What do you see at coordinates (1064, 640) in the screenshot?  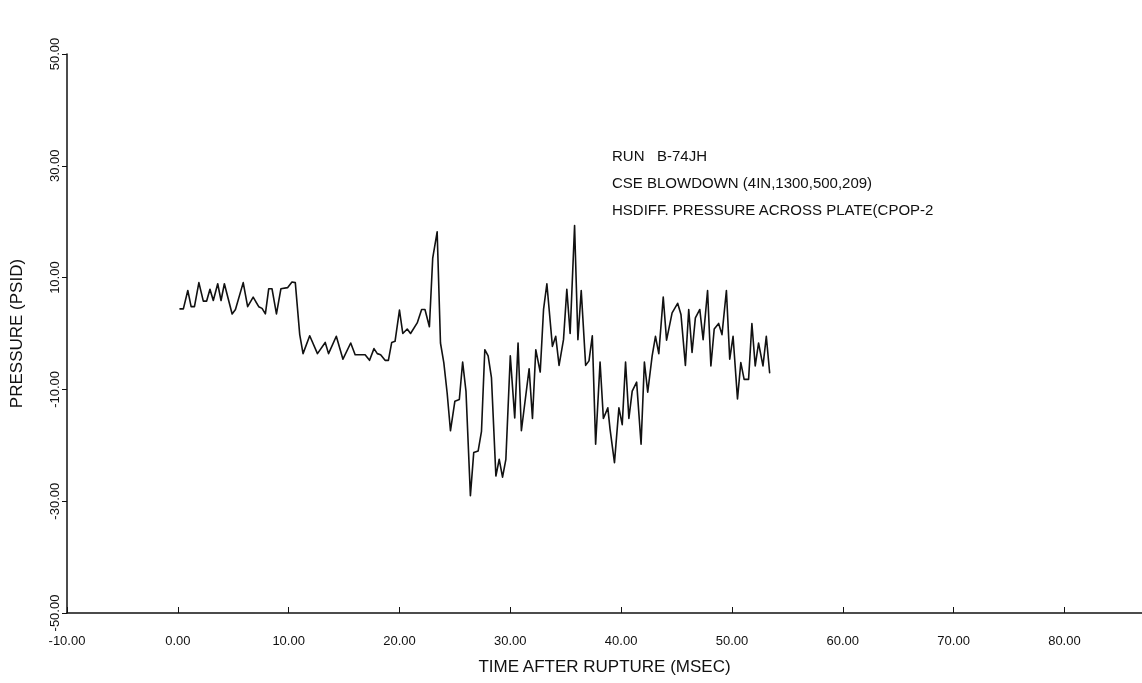 I see `x-tick-label: 80.00` at bounding box center [1064, 640].